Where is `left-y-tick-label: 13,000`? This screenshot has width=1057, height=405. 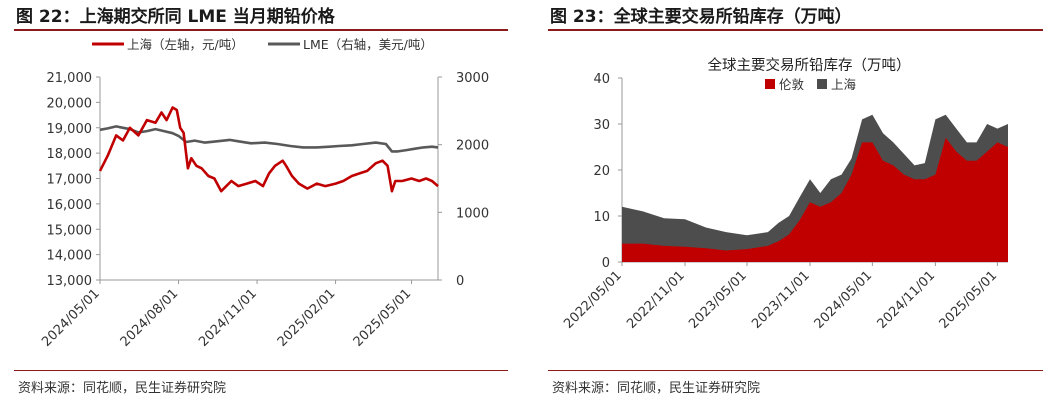
left-y-tick-label: 13,000 is located at coordinates (70, 281).